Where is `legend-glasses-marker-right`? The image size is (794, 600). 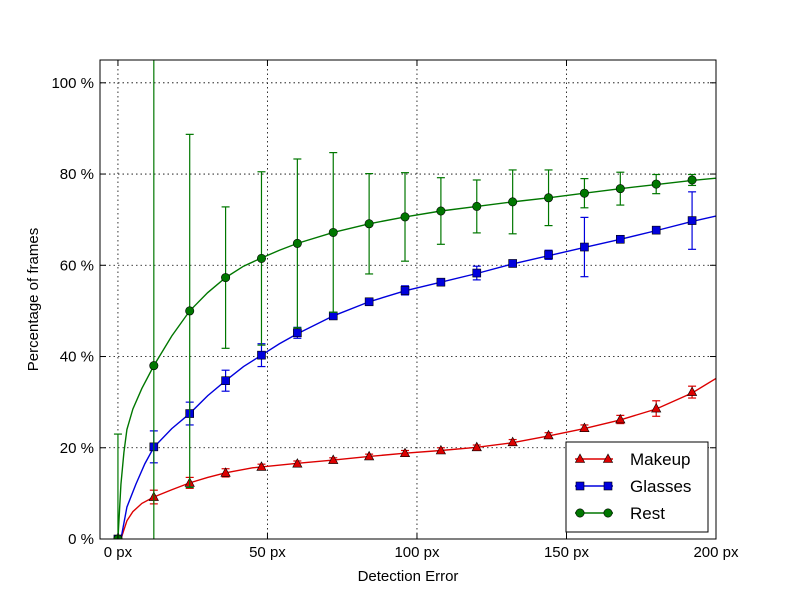 legend-glasses-marker-right is located at coordinates (608, 486).